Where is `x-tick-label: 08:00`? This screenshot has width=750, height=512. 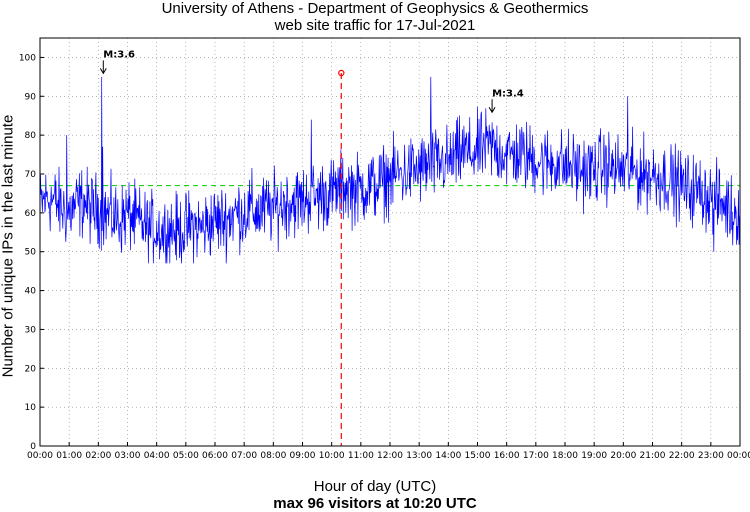 x-tick-label: 08:00 is located at coordinates (273, 456).